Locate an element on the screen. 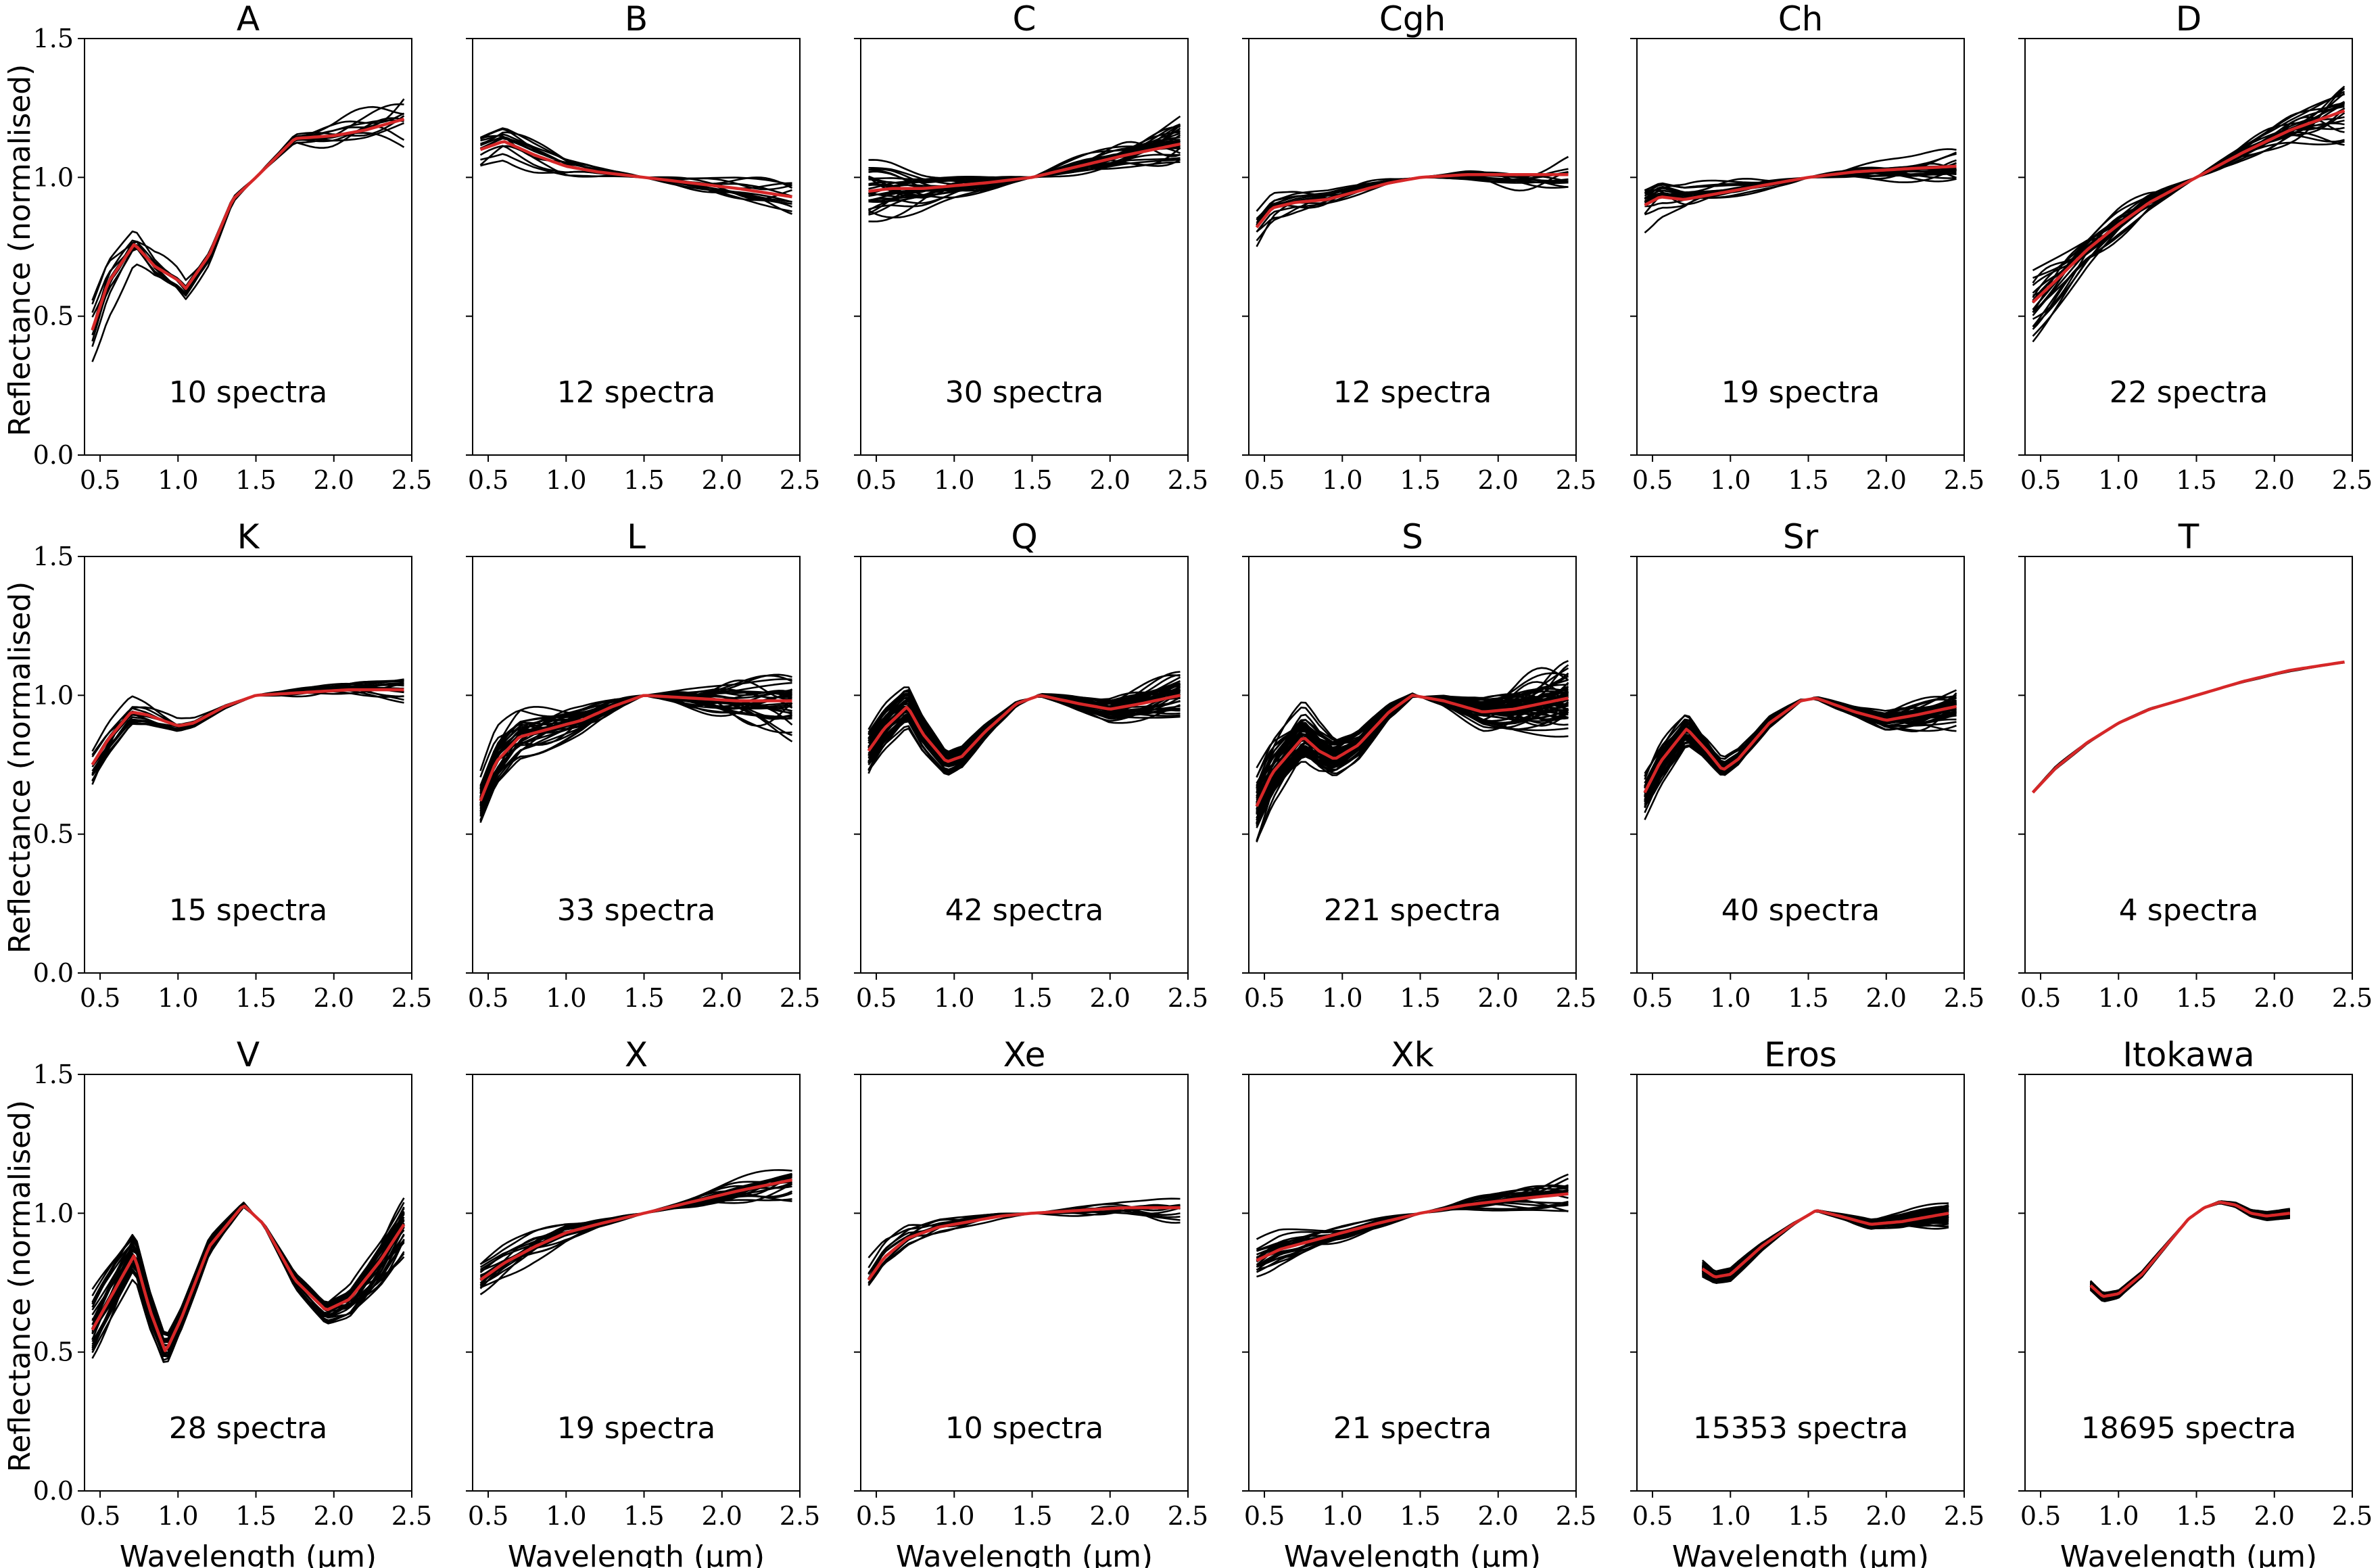  panel-sr: 0.5 1.0 1.5 2.0 2.5 Sr 40 spectra is located at coordinates (1807, 765).